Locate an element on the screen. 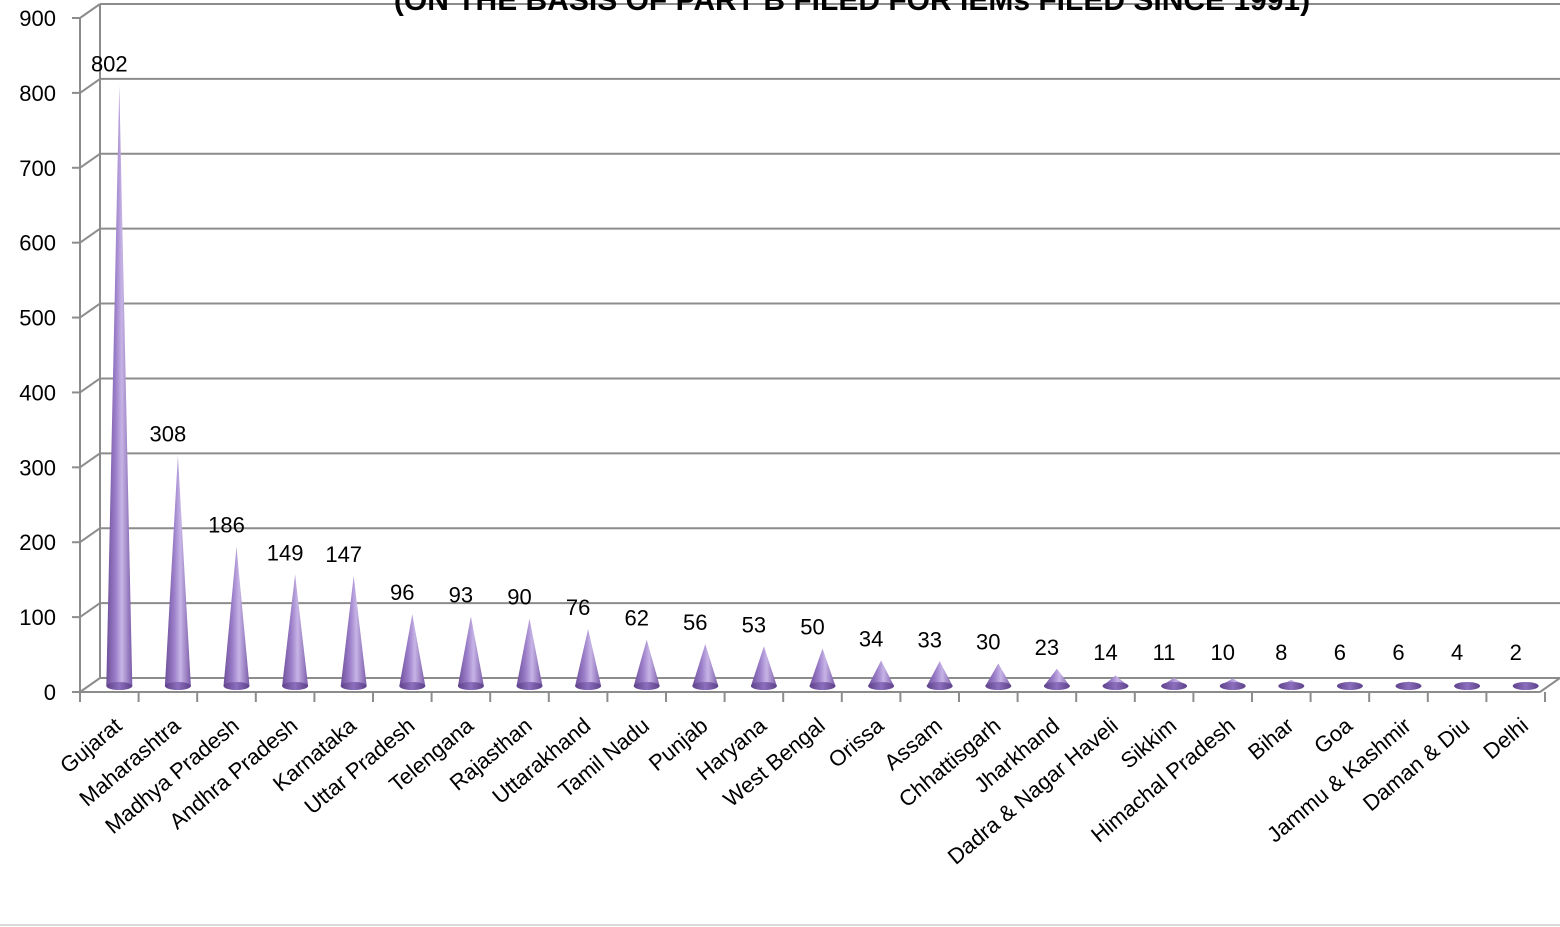 The image size is (1560, 927). data-label: 34 is located at coordinates (871, 639).